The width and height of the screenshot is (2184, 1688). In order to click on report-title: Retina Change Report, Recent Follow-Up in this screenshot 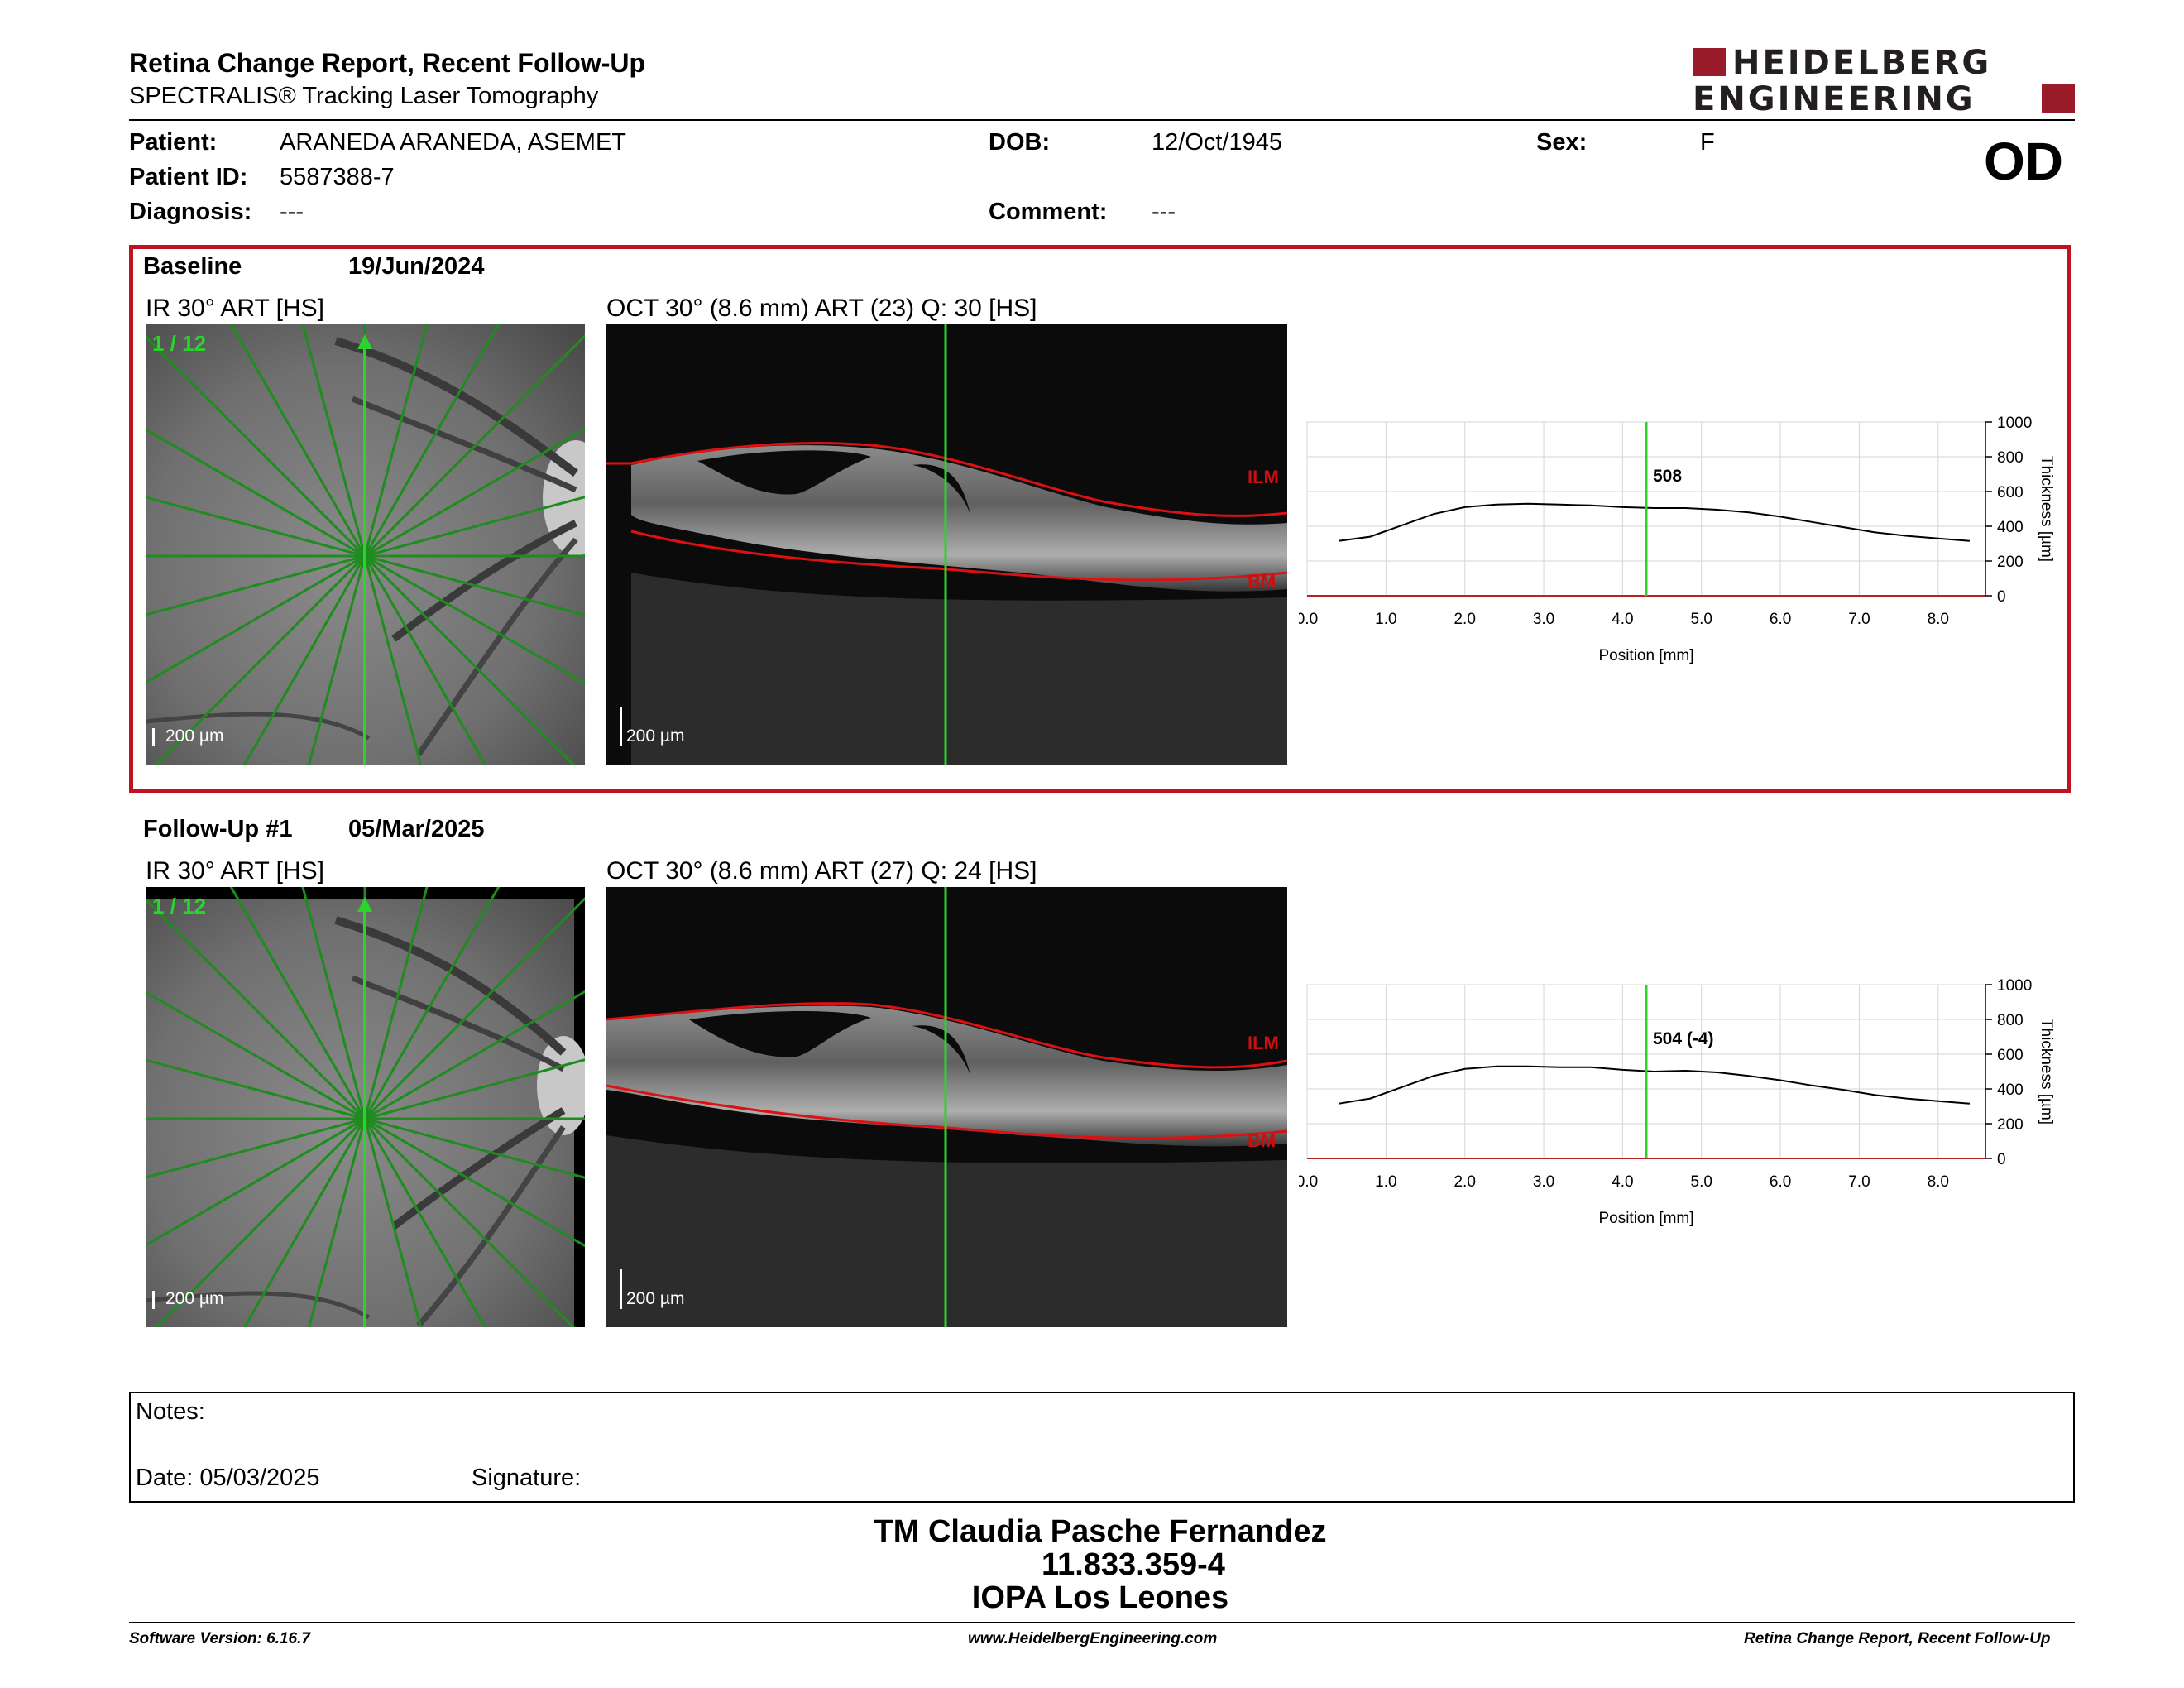, I will do `click(387, 63)`.